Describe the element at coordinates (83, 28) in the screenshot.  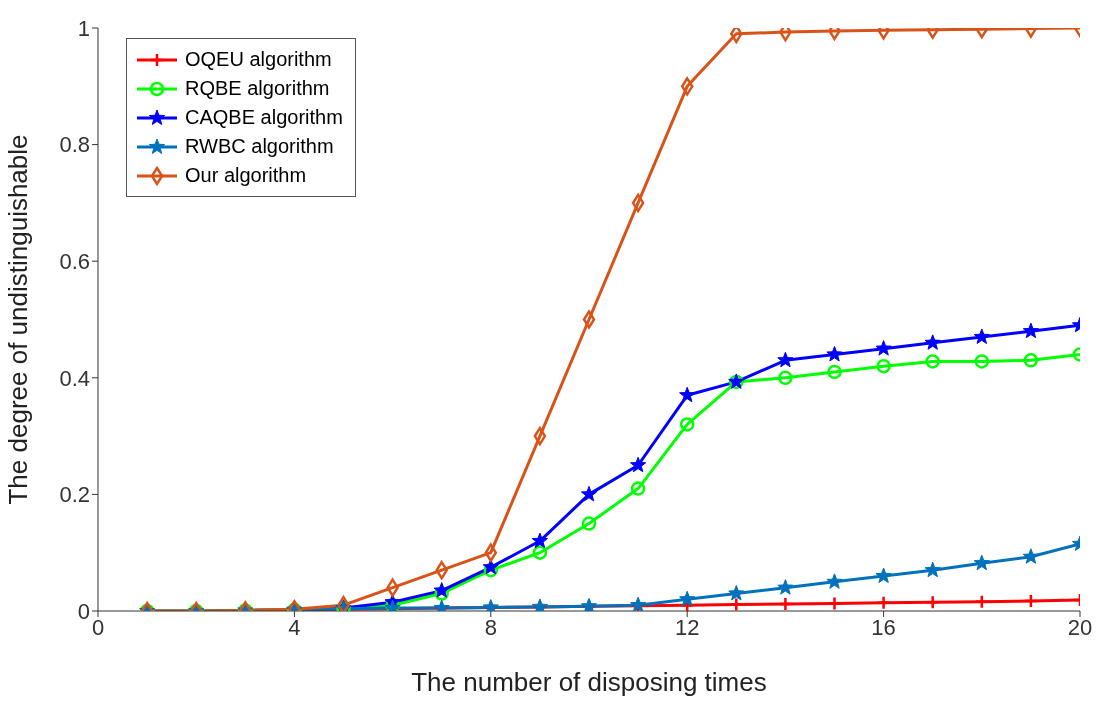
I see `y-tick-label: 1` at that location.